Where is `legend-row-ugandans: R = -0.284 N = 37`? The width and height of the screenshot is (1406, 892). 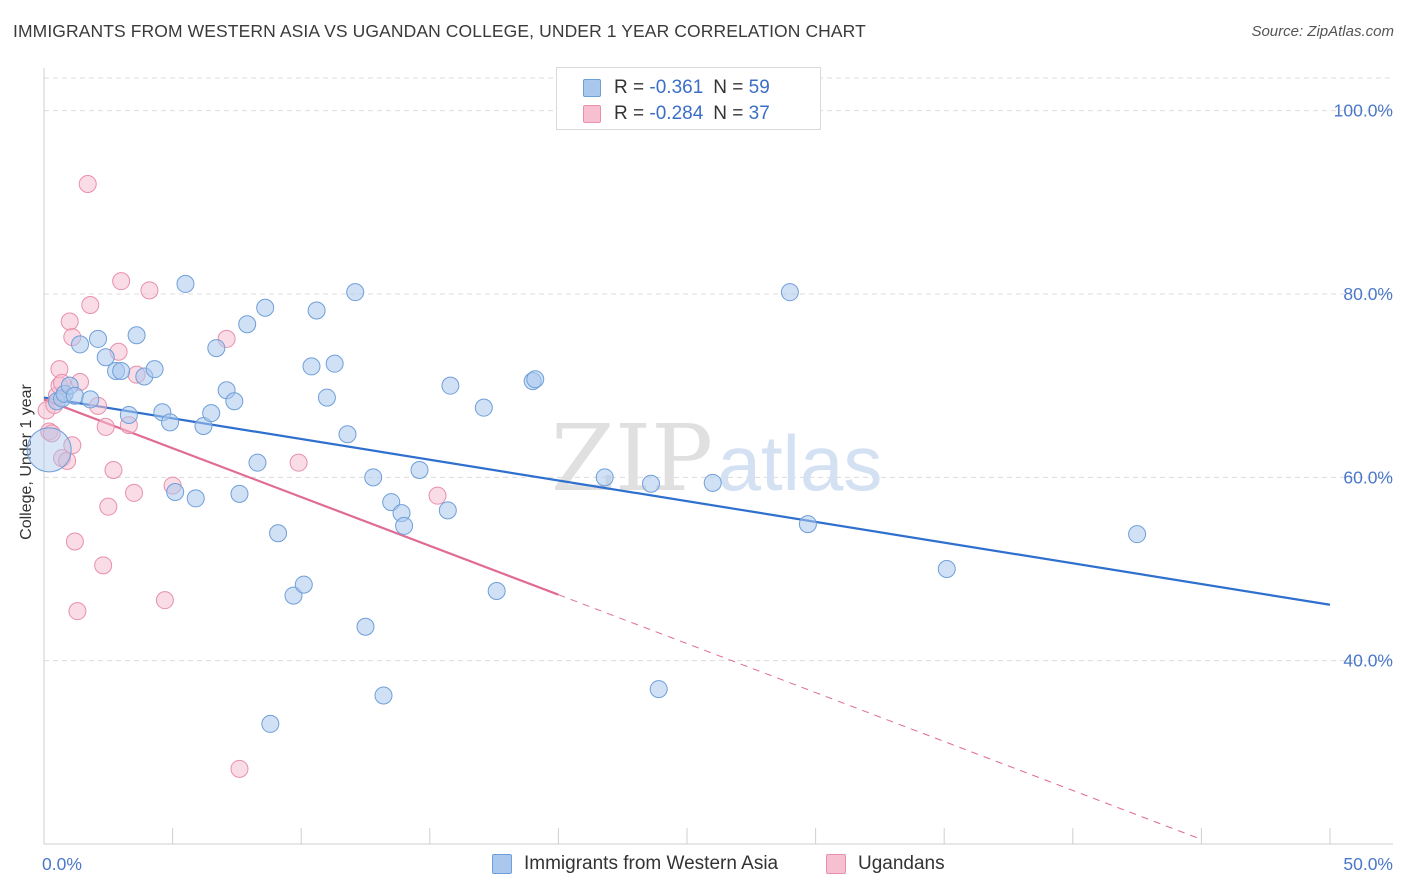 legend-row-ugandans: R = -0.284 N = 37 is located at coordinates (676, 114).